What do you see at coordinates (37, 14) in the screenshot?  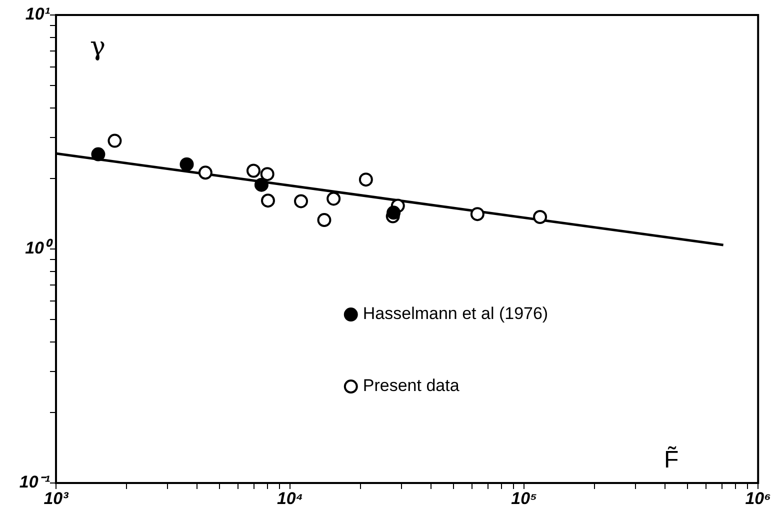 I see `y-tick-label: 10¹` at bounding box center [37, 14].